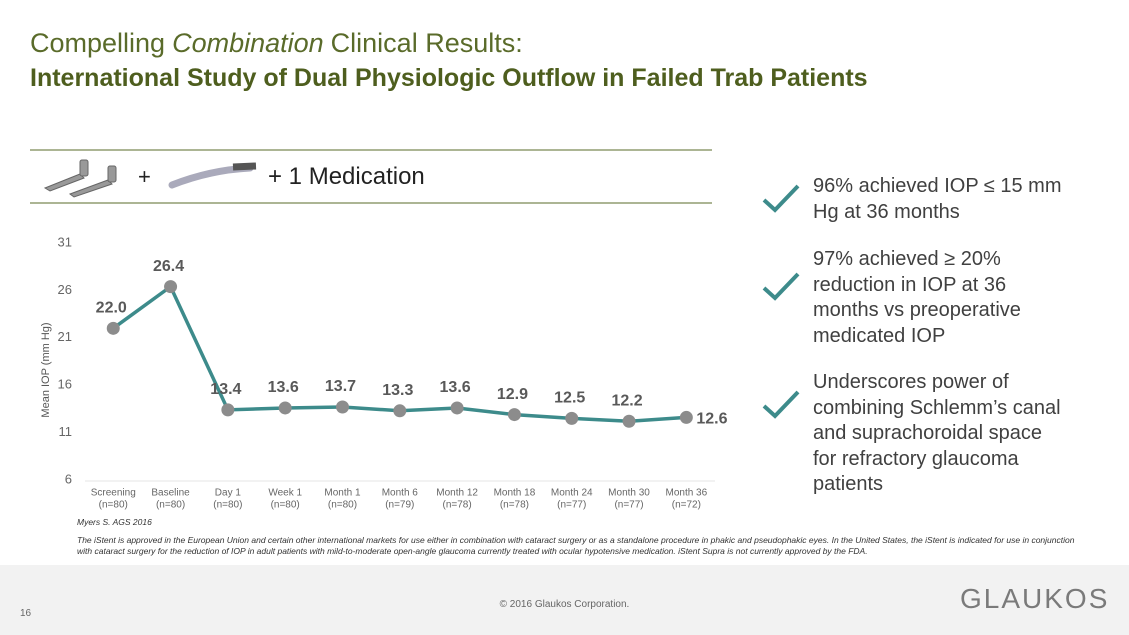  What do you see at coordinates (711, 419) in the screenshot?
I see `value-label: 12.6` at bounding box center [711, 419].